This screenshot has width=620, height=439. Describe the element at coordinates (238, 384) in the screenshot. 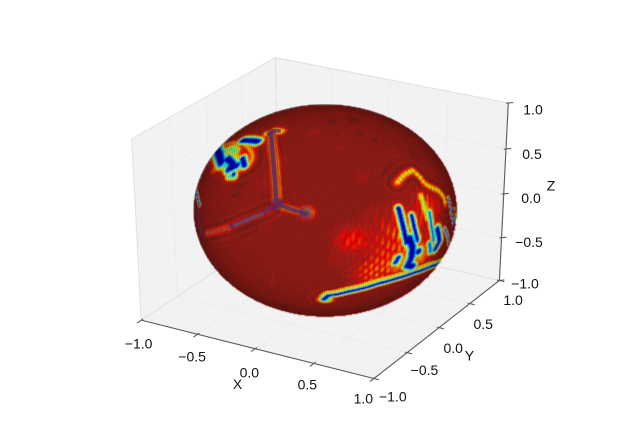

I see `svg-text: X` at that location.